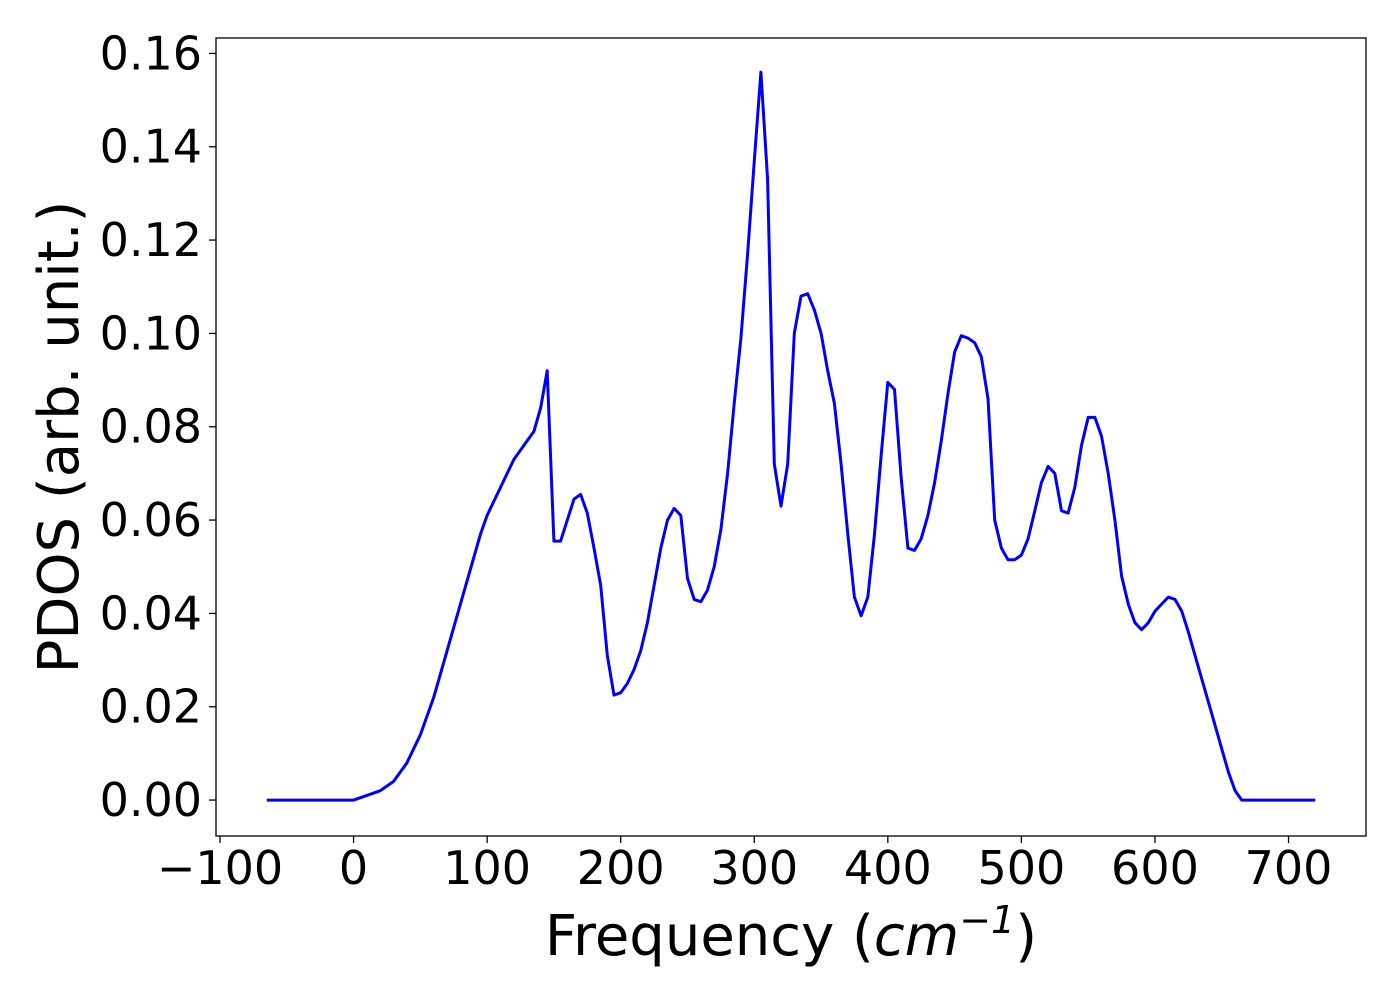 Image resolution: width=1400 pixels, height=1000 pixels. I want to click on y-tick-label: 0.02, so click(151, 707).